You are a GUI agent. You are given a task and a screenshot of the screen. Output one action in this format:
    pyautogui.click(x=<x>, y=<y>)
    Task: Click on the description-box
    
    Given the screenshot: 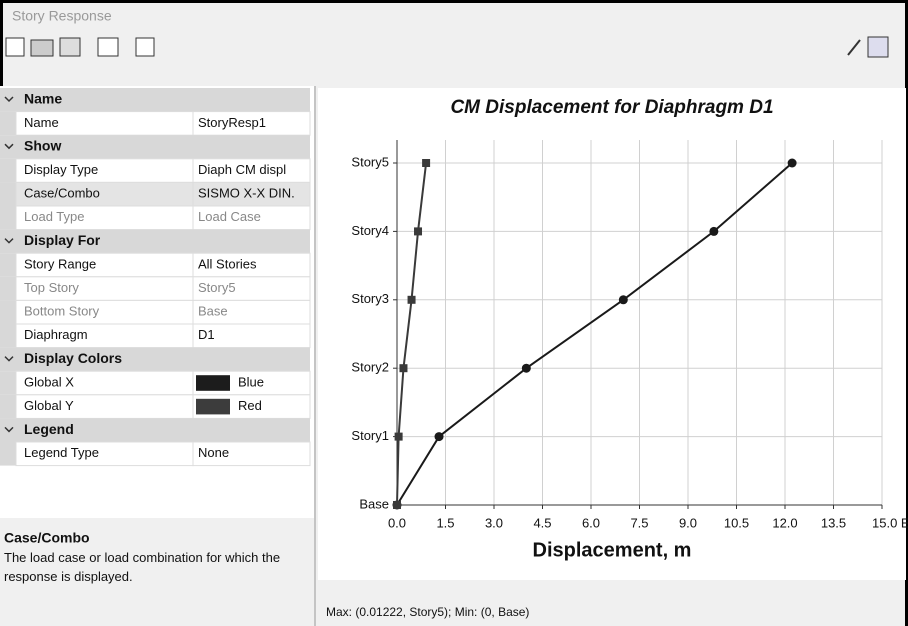 What is the action you would take?
    pyautogui.click(x=157, y=572)
    